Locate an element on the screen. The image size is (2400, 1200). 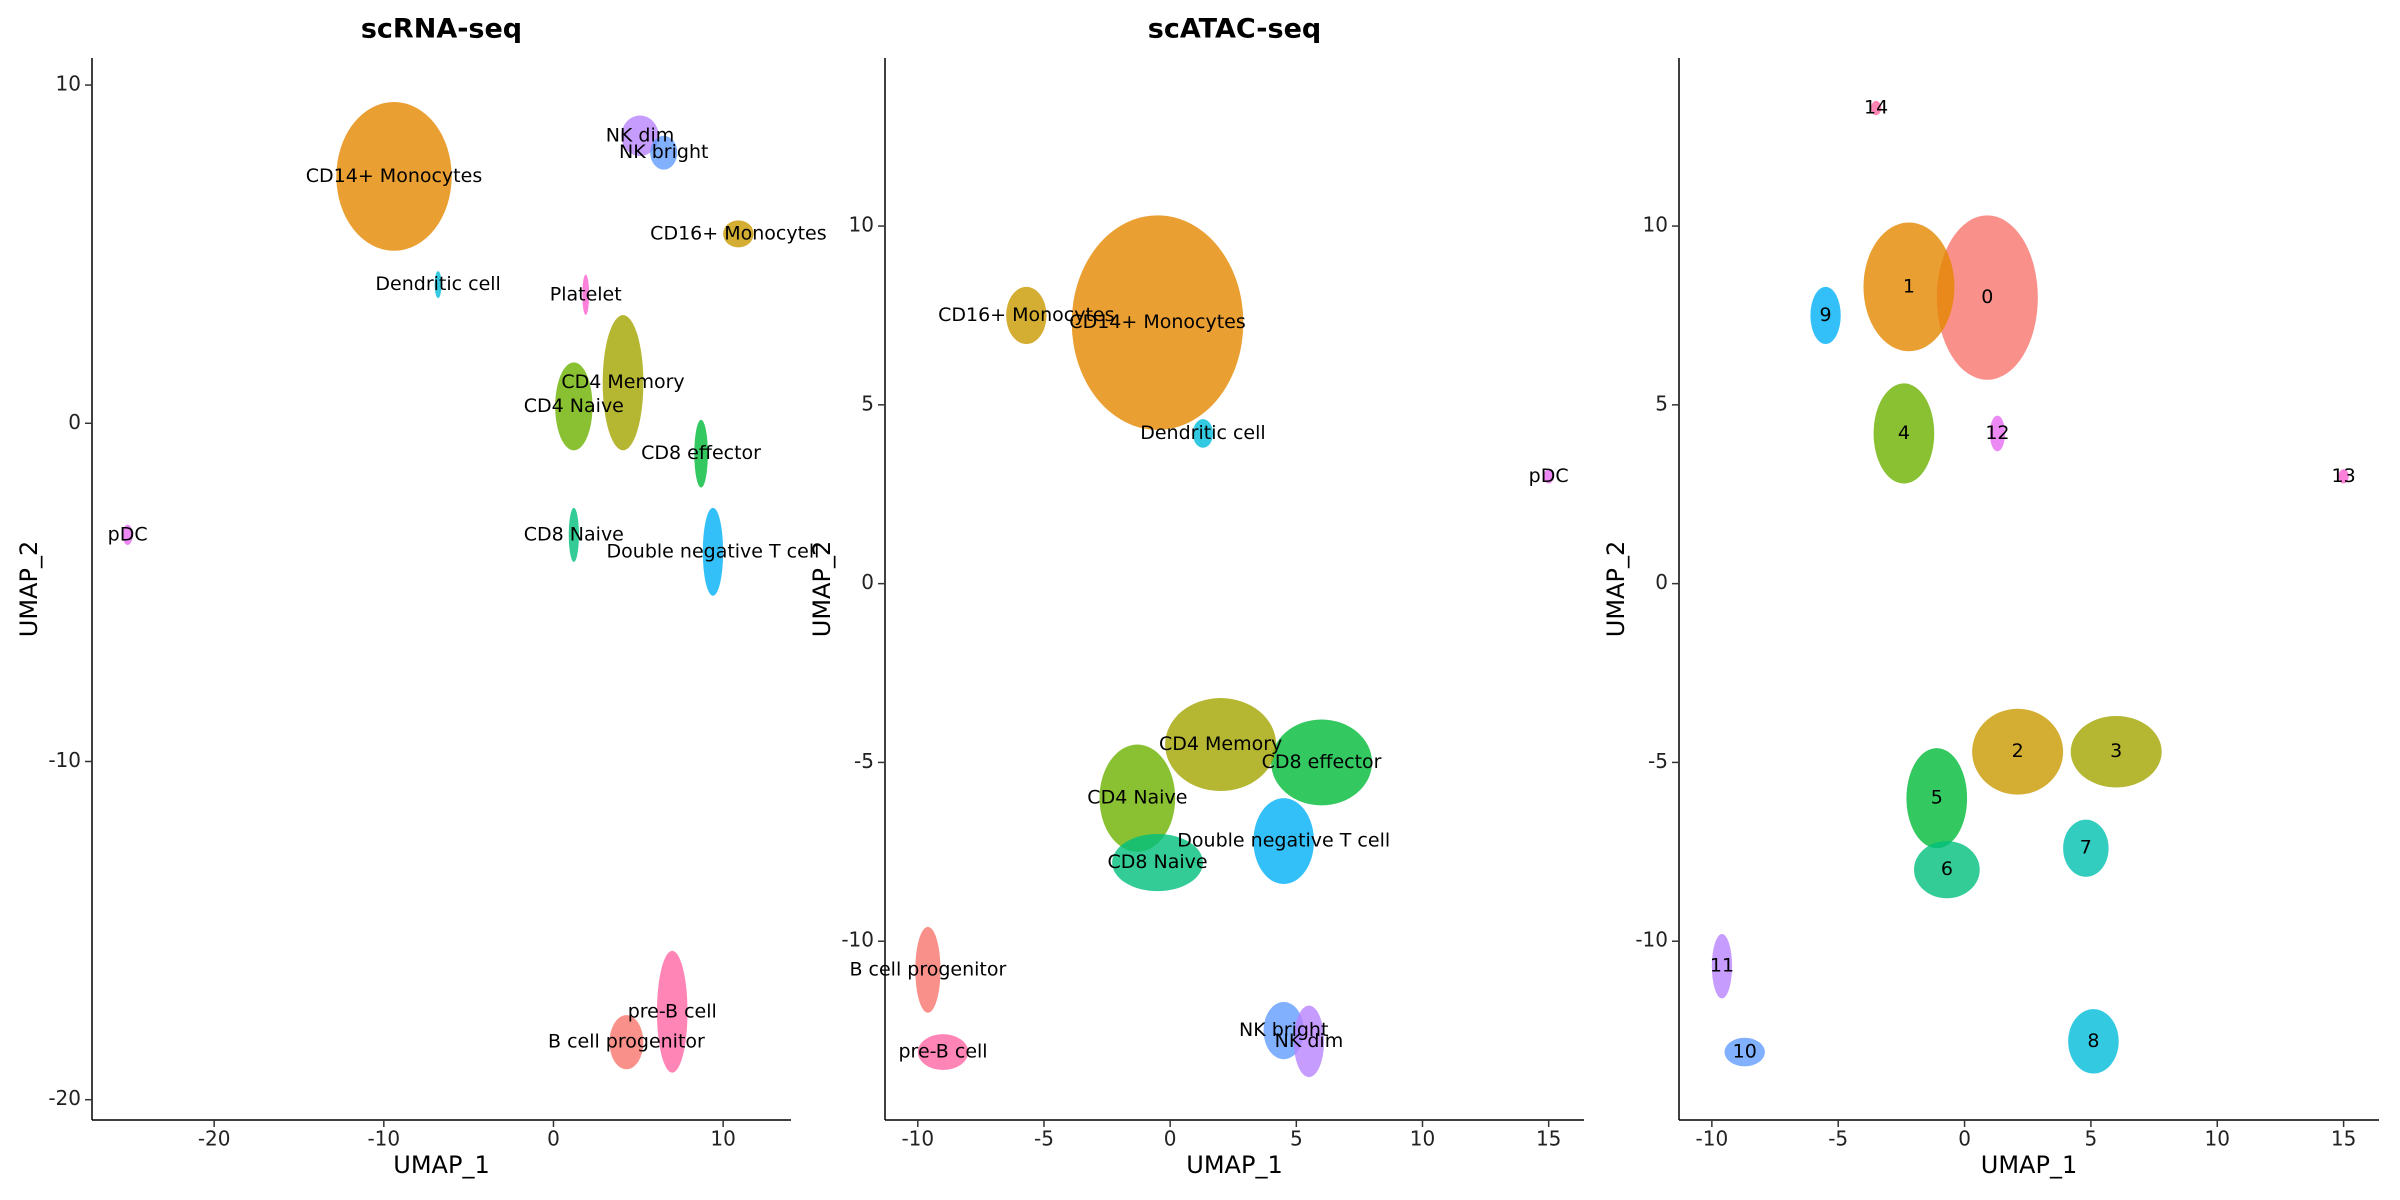
cluster-label: 10 is located at coordinates (1745, 1052).